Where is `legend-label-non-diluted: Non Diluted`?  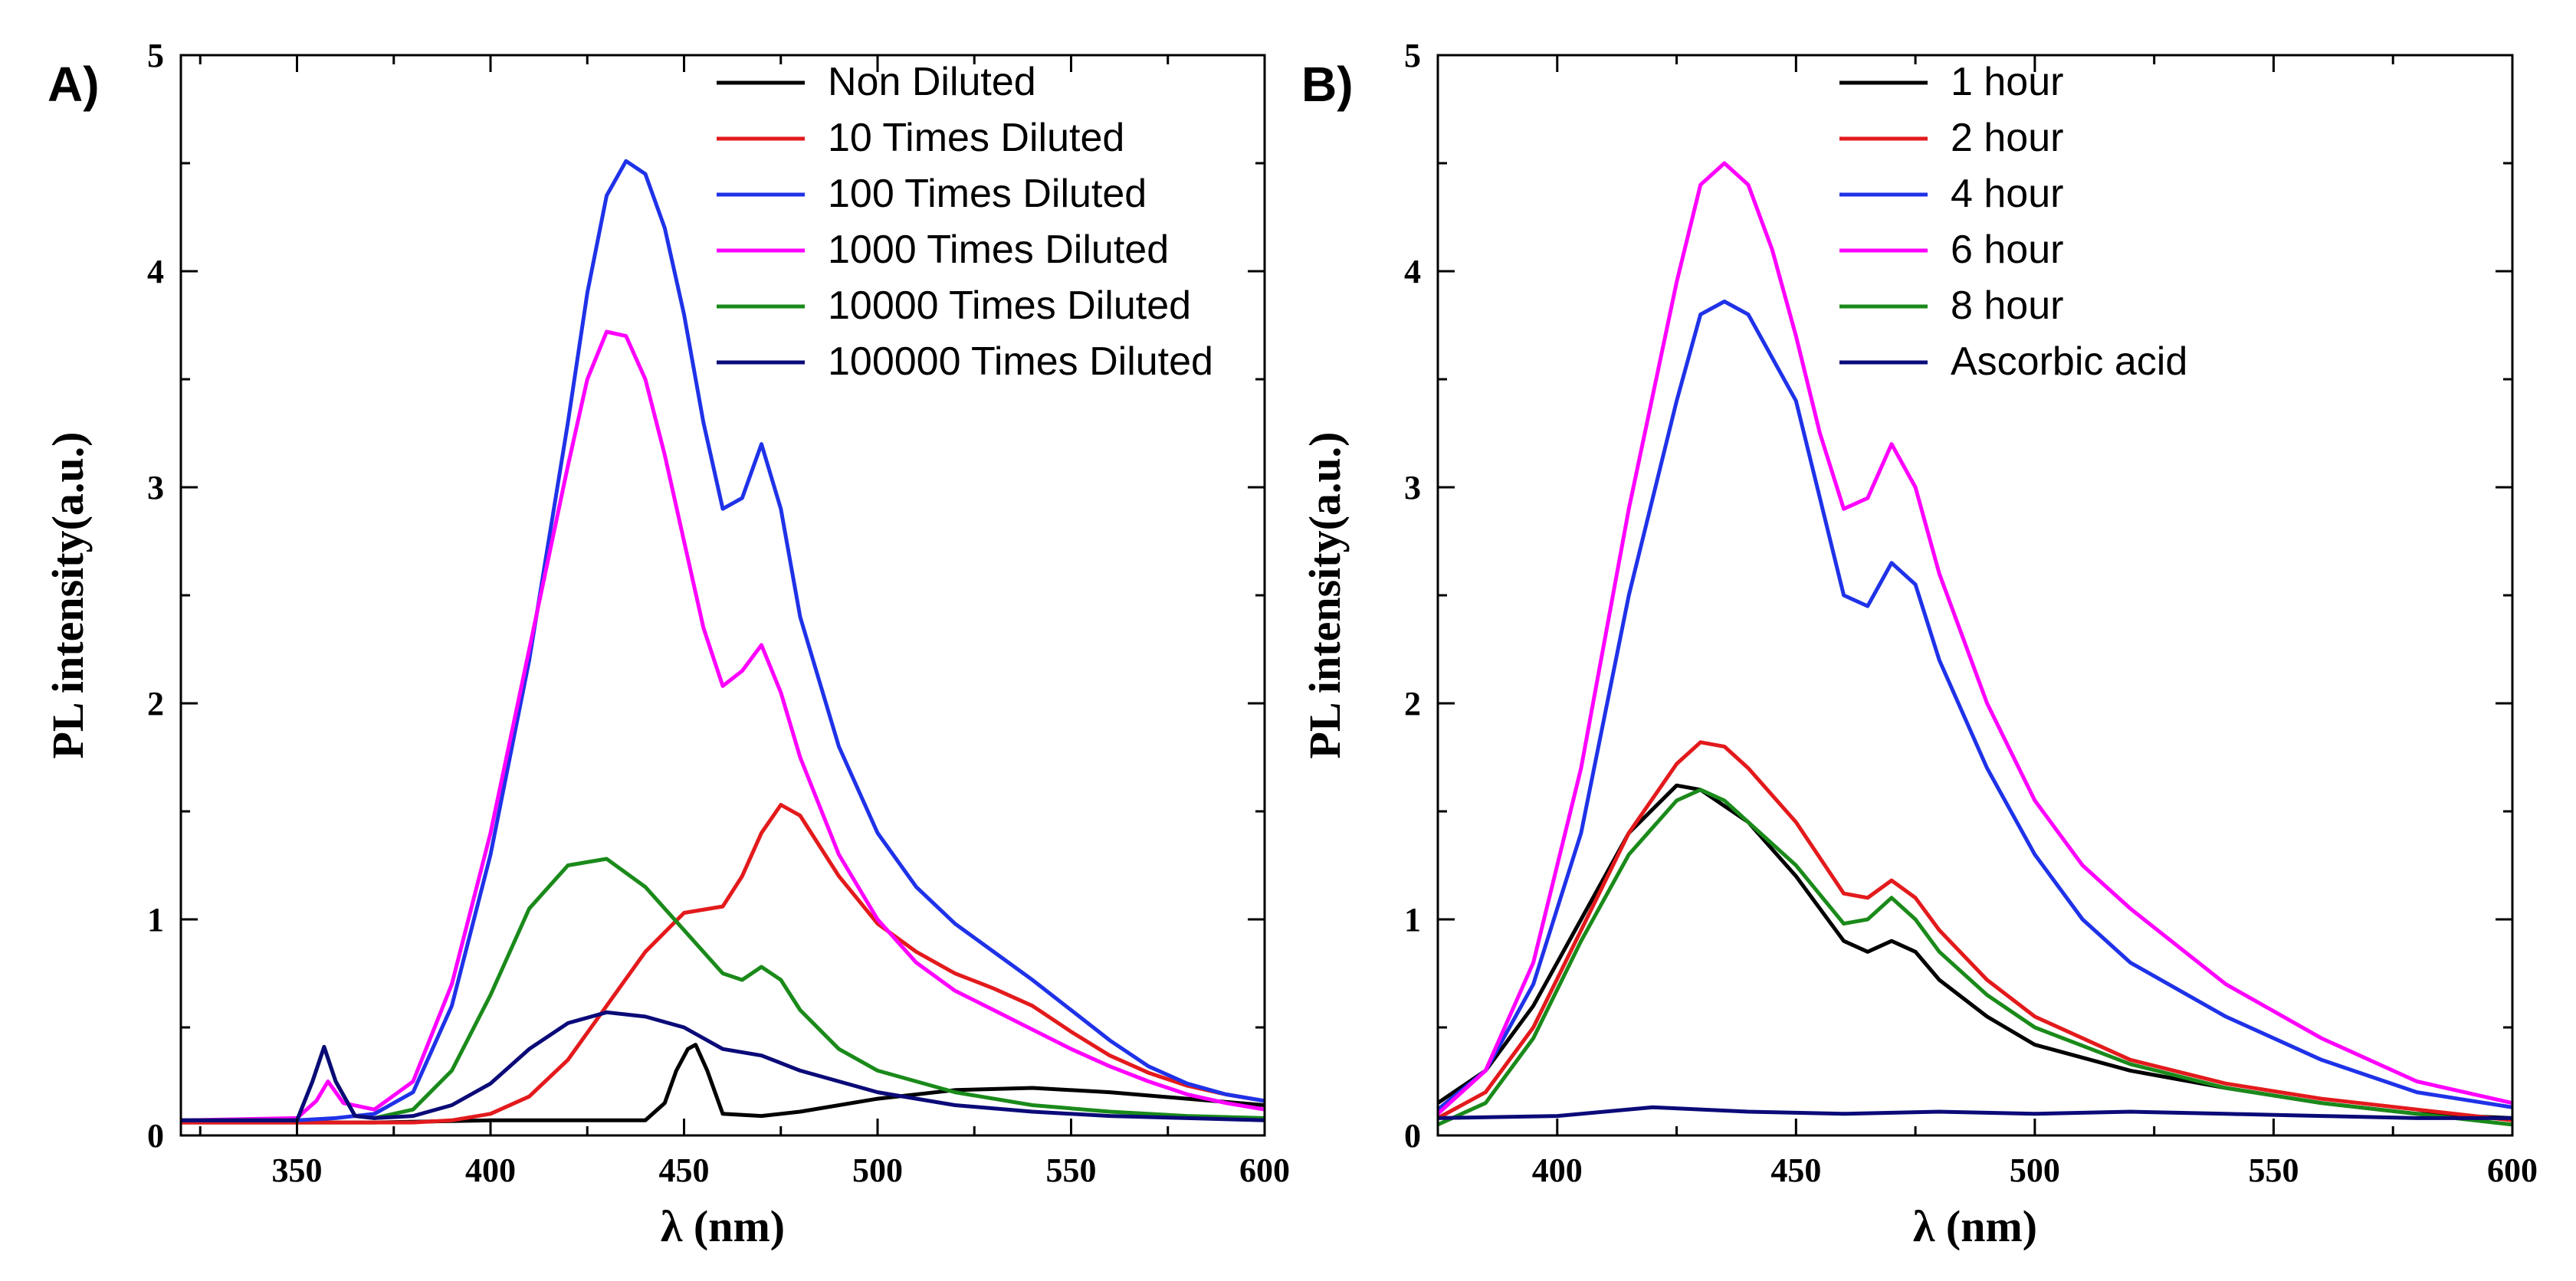
legend-label-non-diluted: Non Diluted is located at coordinates (932, 82).